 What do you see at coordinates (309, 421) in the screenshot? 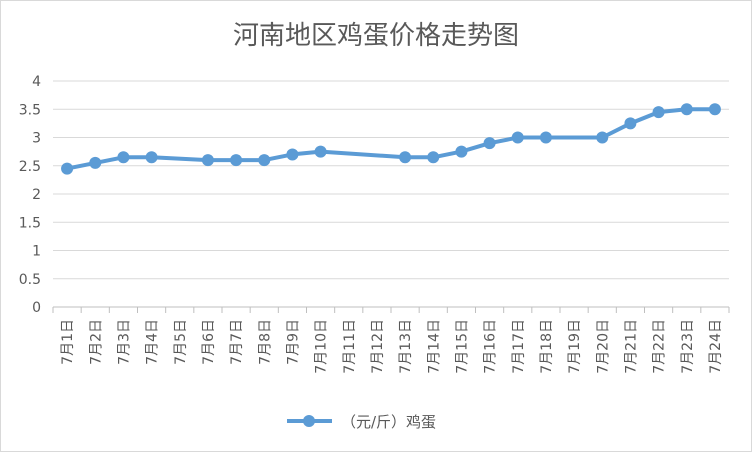
I see `legend-marker` at bounding box center [309, 421].